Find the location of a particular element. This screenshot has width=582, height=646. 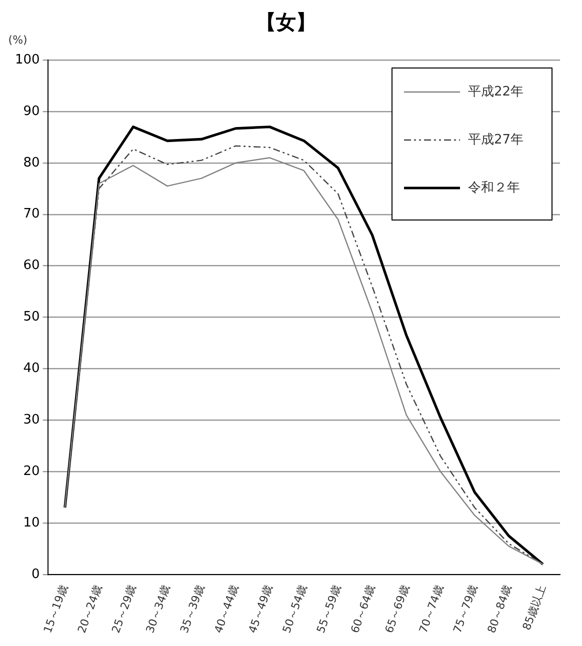

x-tick-label: 65～69歳 is located at coordinates (397, 609).